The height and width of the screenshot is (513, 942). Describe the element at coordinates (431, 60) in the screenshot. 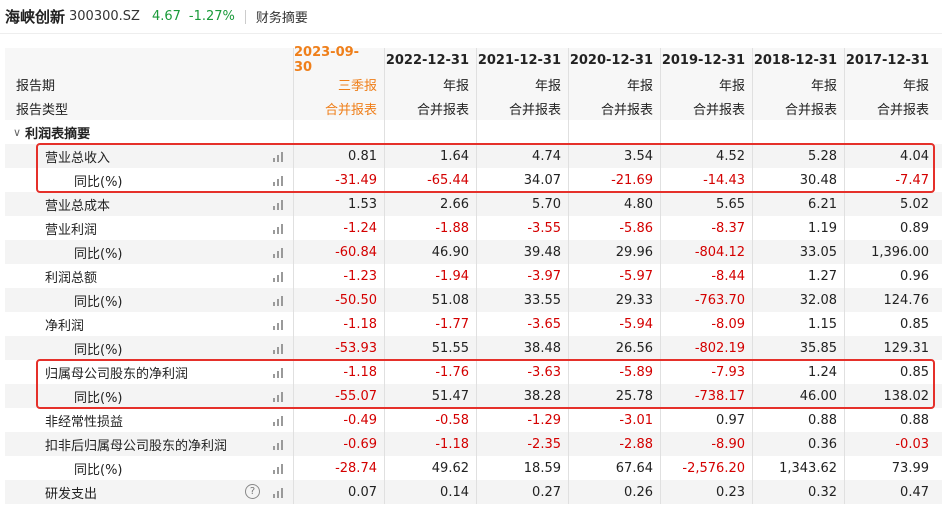

I see `period-date: 2022-12-31` at that location.